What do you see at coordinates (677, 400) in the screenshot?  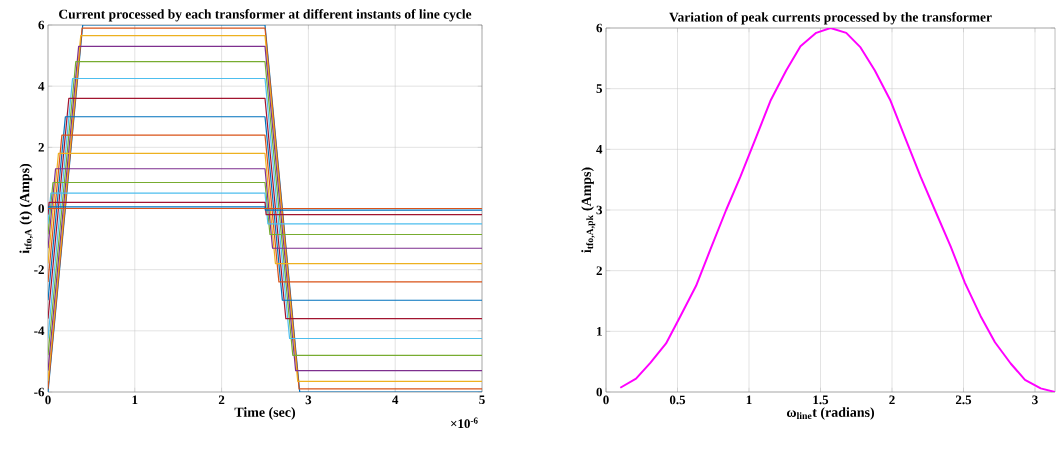 I see `x-tick-label: 0.5` at bounding box center [677, 400].